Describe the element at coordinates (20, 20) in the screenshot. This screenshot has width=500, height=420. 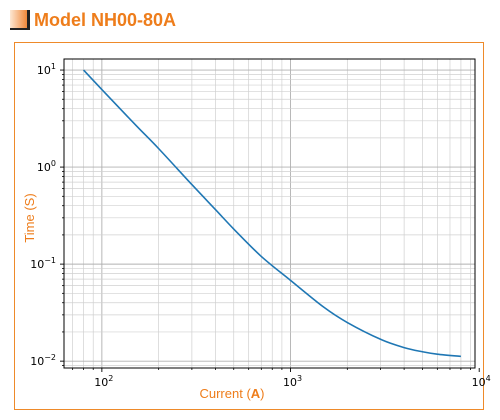
I see `title-marker-icon` at that location.